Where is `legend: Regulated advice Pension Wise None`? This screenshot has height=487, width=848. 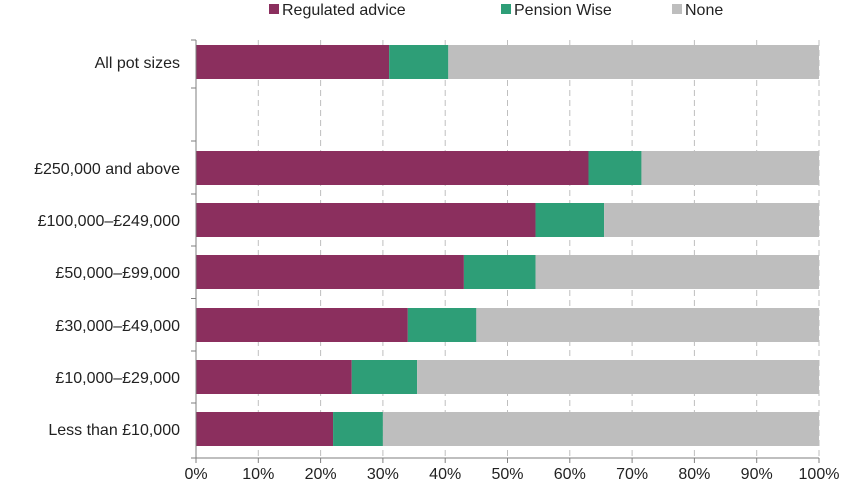 legend: Regulated advice Pension Wise None is located at coordinates (496, 10).